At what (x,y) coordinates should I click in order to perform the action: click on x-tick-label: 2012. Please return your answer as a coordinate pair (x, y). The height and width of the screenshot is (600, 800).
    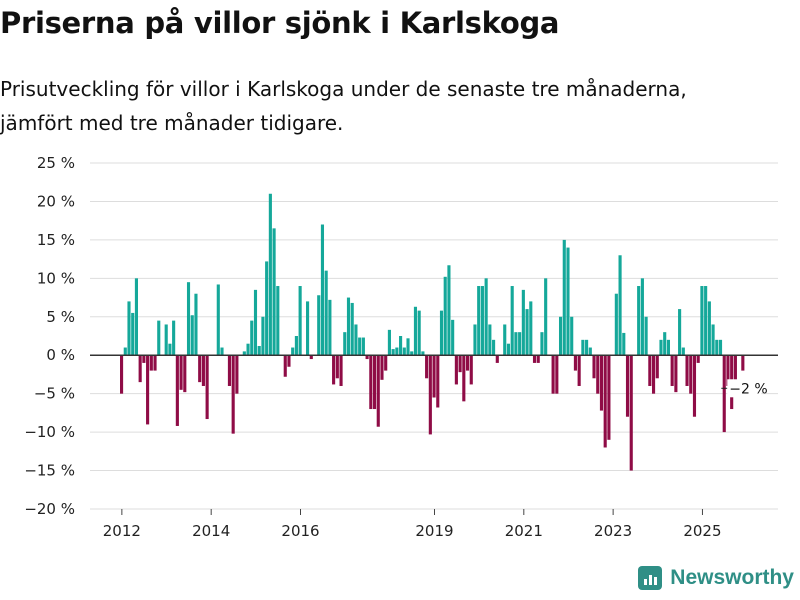
    Looking at the image, I should click on (122, 531).